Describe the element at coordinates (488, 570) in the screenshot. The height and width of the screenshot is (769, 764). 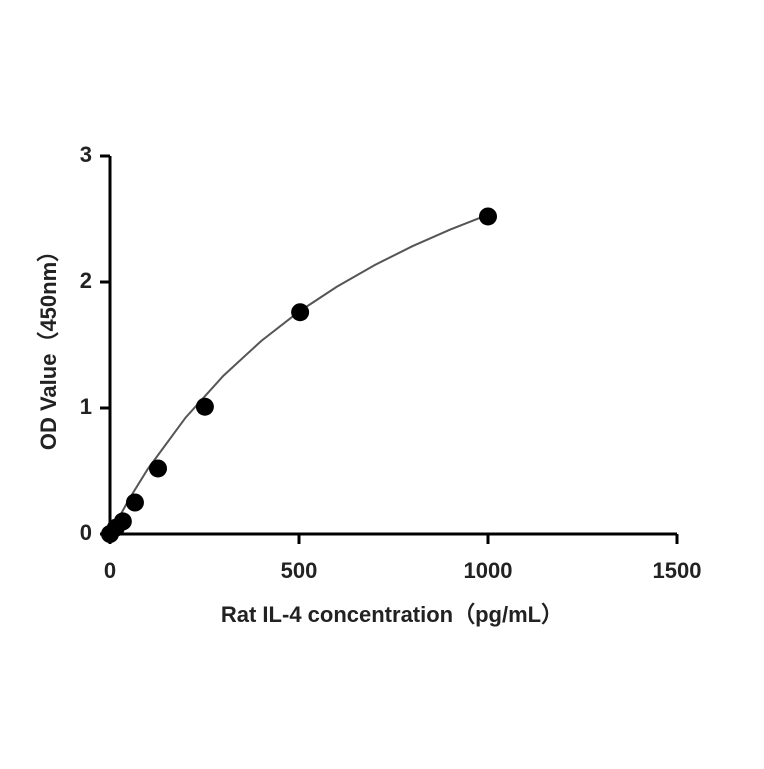
I see `x-tick-label: 1000` at that location.